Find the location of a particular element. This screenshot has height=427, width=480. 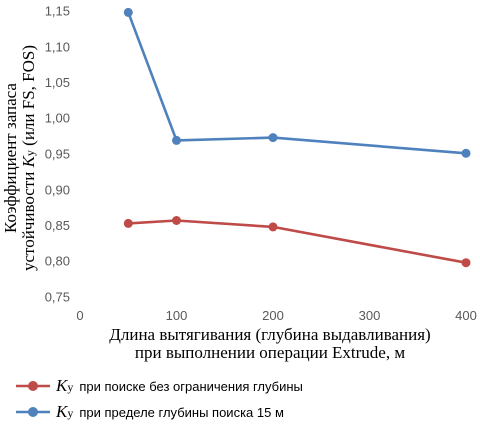

x-axis-ticks: 0 100 200 300 400 is located at coordinates (276, 315).